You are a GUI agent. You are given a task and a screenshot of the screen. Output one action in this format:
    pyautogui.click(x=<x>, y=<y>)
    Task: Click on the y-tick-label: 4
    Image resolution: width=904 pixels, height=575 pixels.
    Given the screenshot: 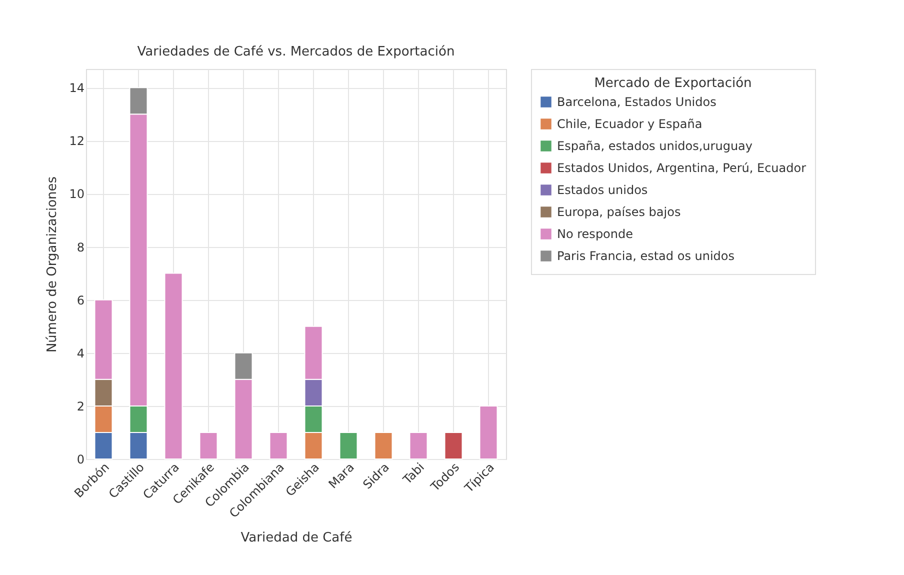 What is the action you would take?
    pyautogui.click(x=80, y=353)
    